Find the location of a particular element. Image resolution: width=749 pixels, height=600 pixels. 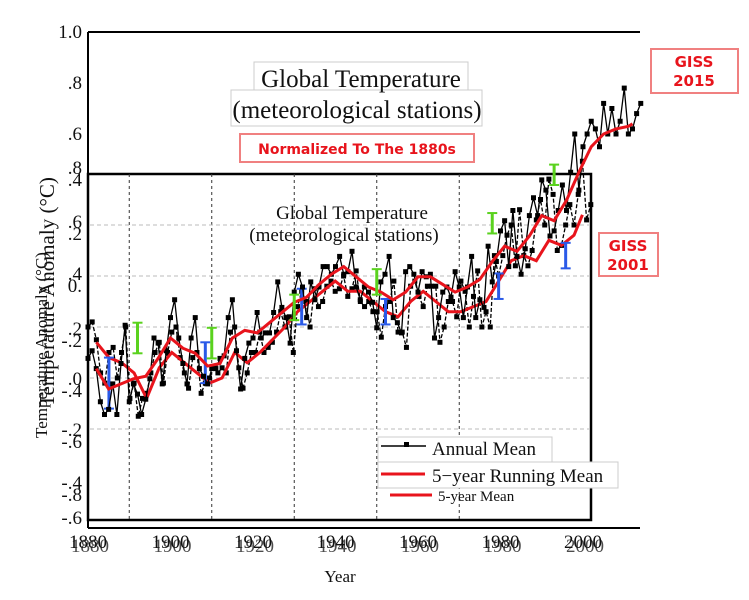

svg-text: 2015 is located at coordinates (694, 81).